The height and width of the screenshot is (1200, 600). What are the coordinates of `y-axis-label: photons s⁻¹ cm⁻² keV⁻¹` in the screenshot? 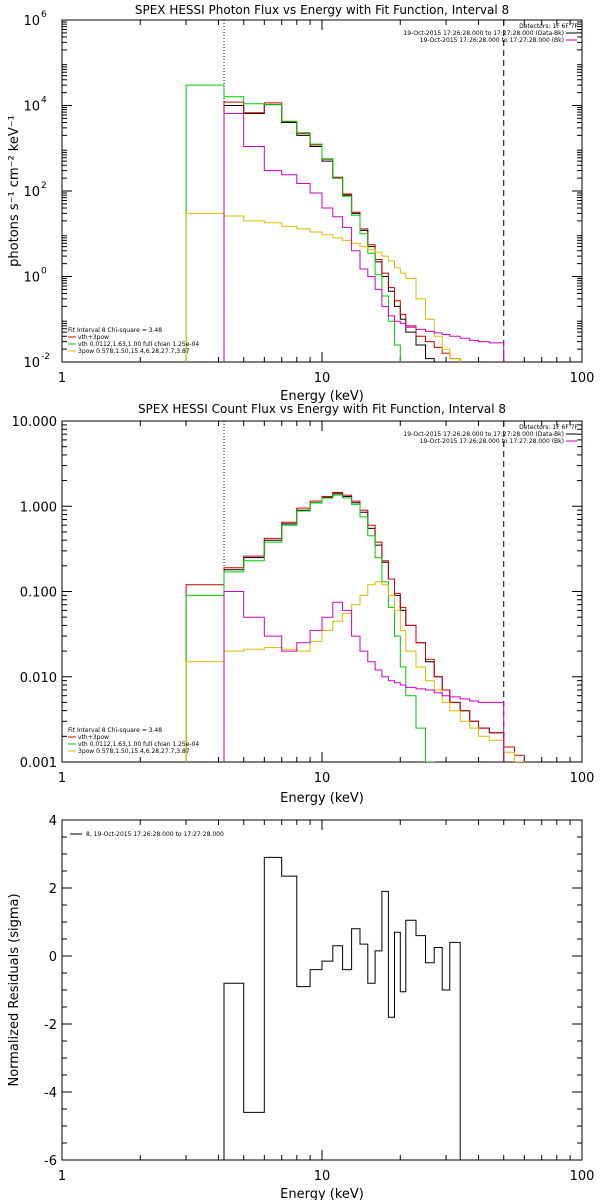 It's located at (14, 191).